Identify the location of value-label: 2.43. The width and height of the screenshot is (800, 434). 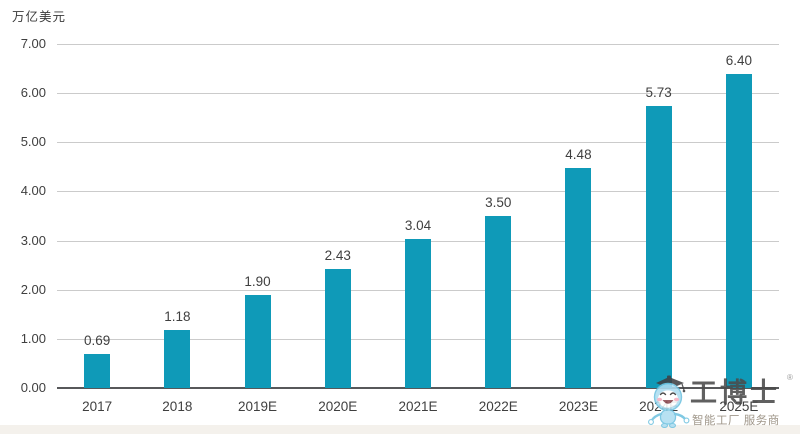
(337, 255).